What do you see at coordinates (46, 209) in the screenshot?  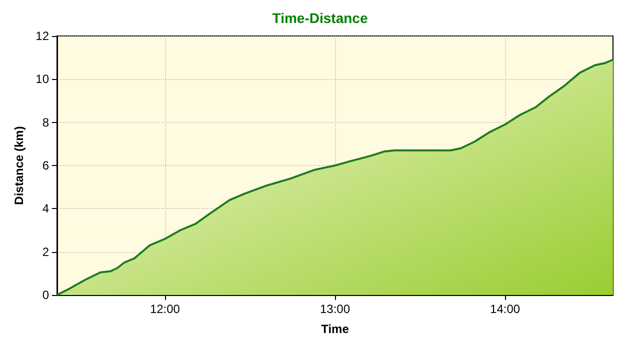 I see `y-tick-label: 4` at bounding box center [46, 209].